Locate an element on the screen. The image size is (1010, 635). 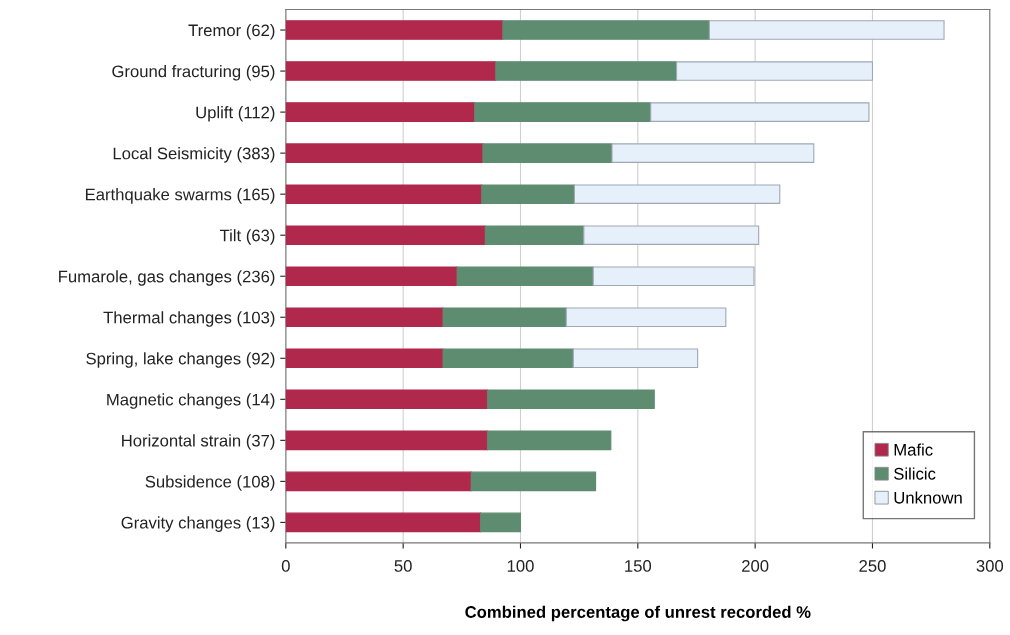
y-tick-label: Ground fracturing (95) is located at coordinates (193, 73).